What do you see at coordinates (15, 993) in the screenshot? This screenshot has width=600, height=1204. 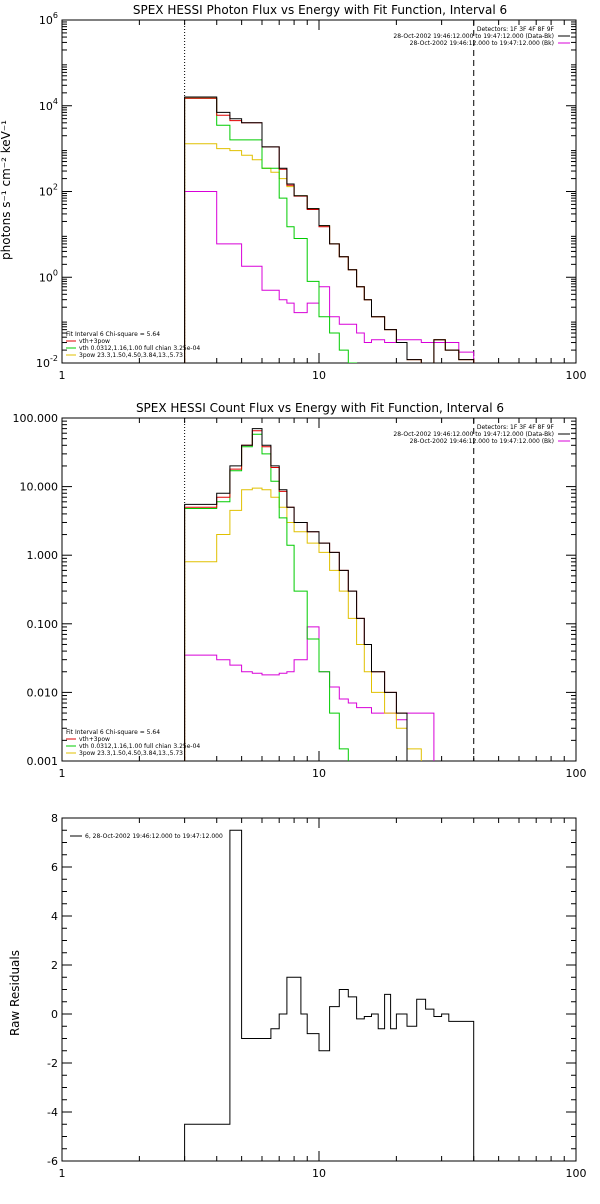 I see `y-axis-label: Raw Residuals` at bounding box center [15, 993].